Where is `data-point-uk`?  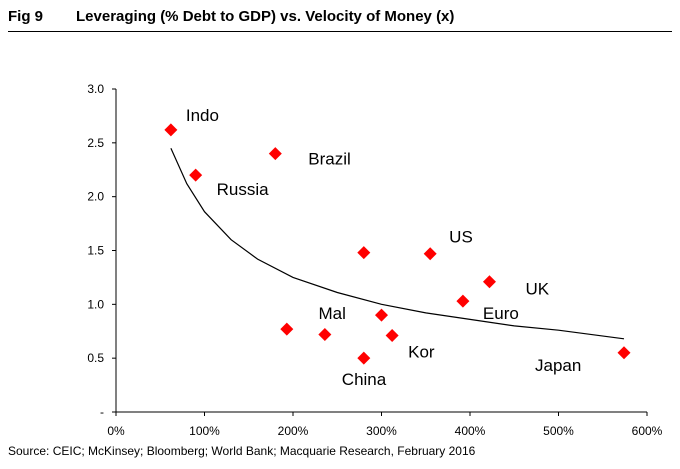
data-point-uk is located at coordinates (489, 282).